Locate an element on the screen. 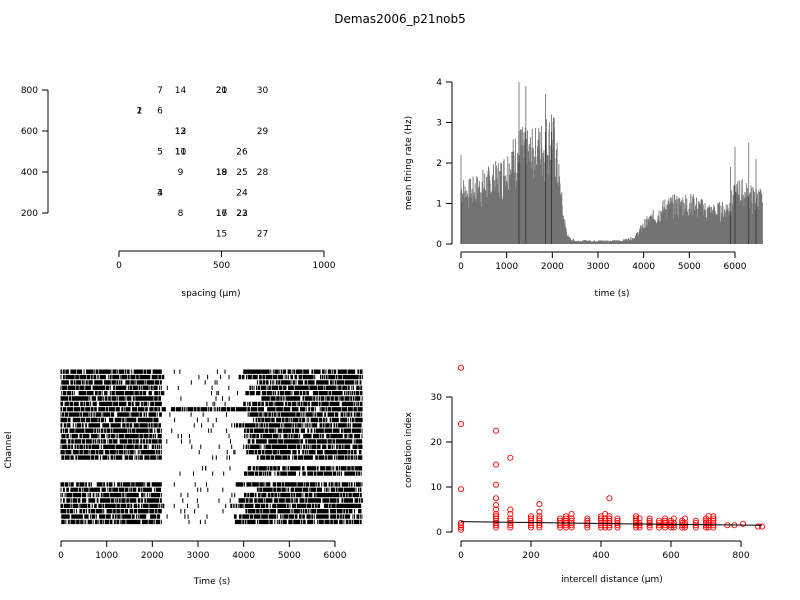  rate-x-tick-label: 5000 is located at coordinates (689, 267).